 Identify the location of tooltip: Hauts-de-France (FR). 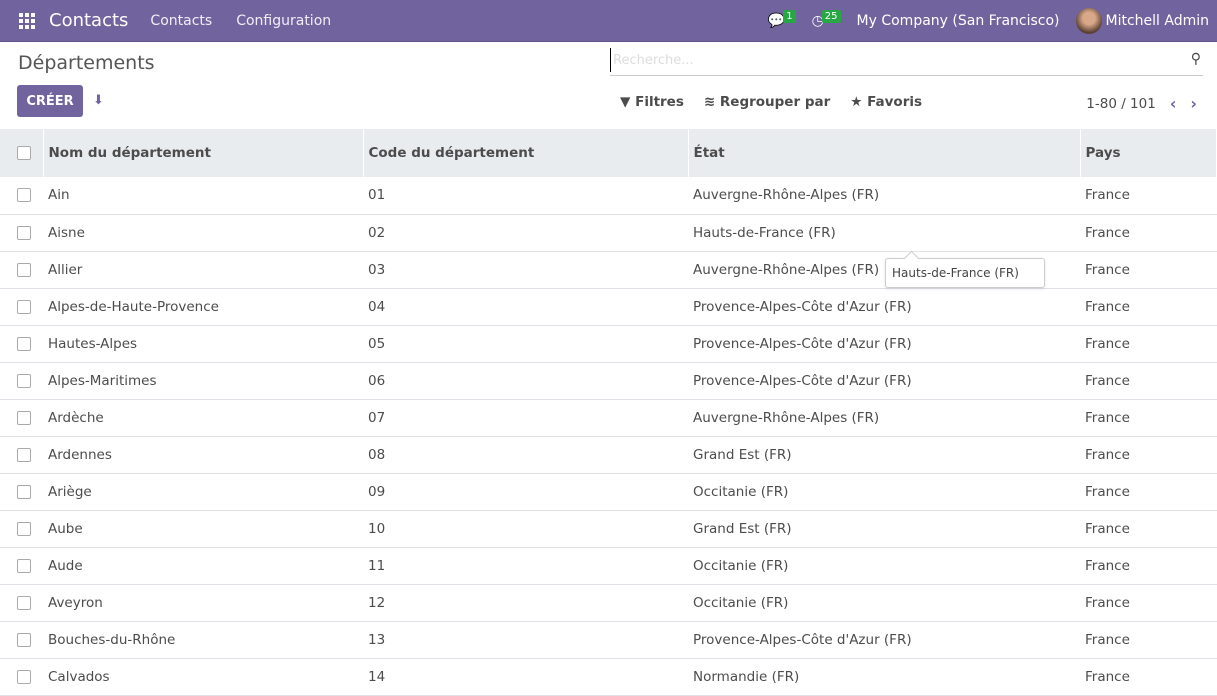
(965, 273).